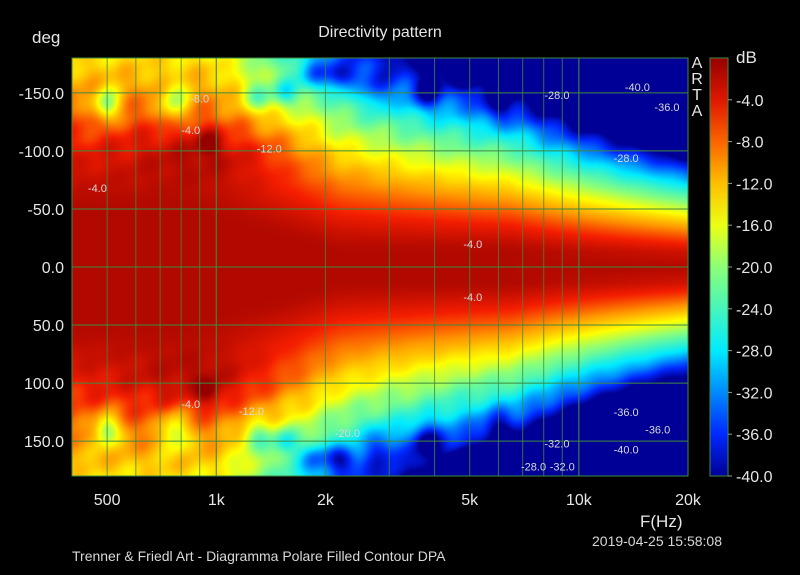 The width and height of the screenshot is (800, 575). I want to click on colorbar, so click(719, 267).